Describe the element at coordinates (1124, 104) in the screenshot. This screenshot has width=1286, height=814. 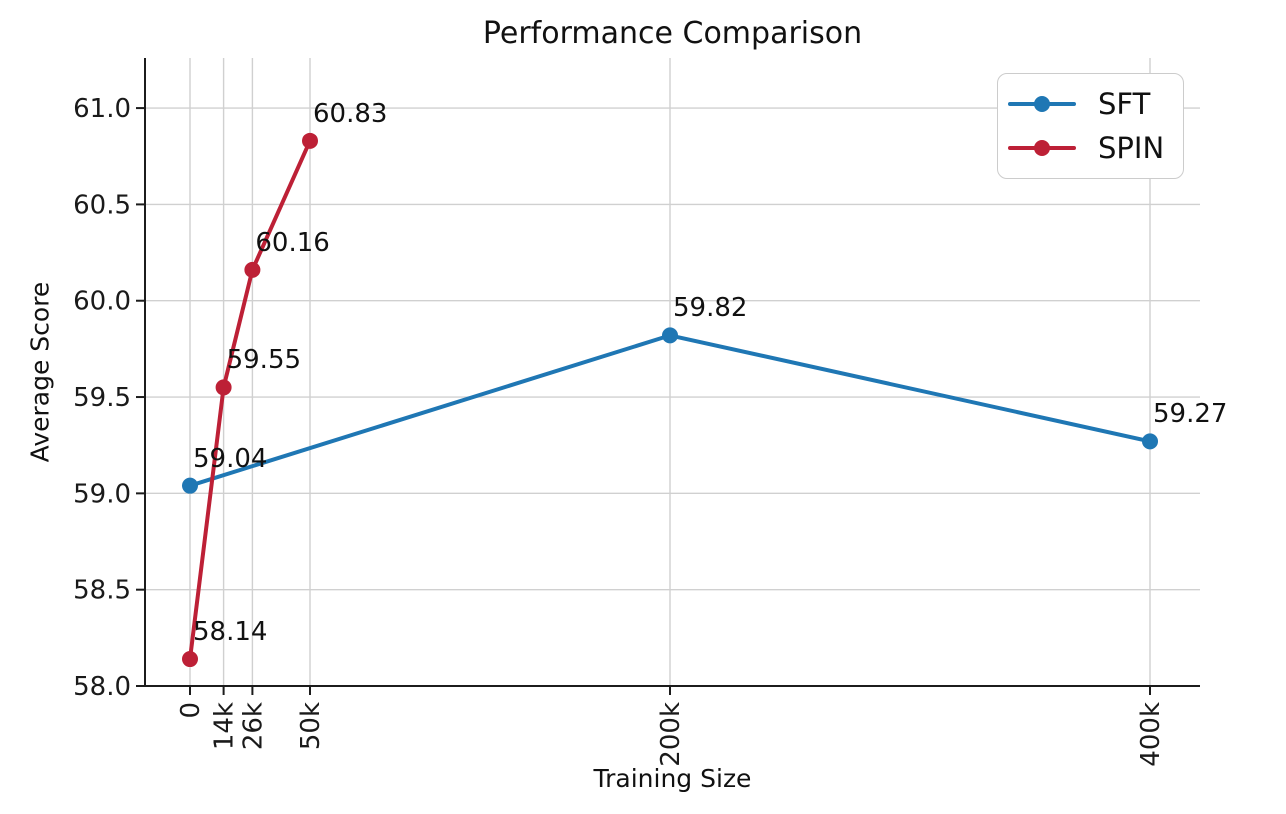
I see `legend-label-sft: SFT` at that location.